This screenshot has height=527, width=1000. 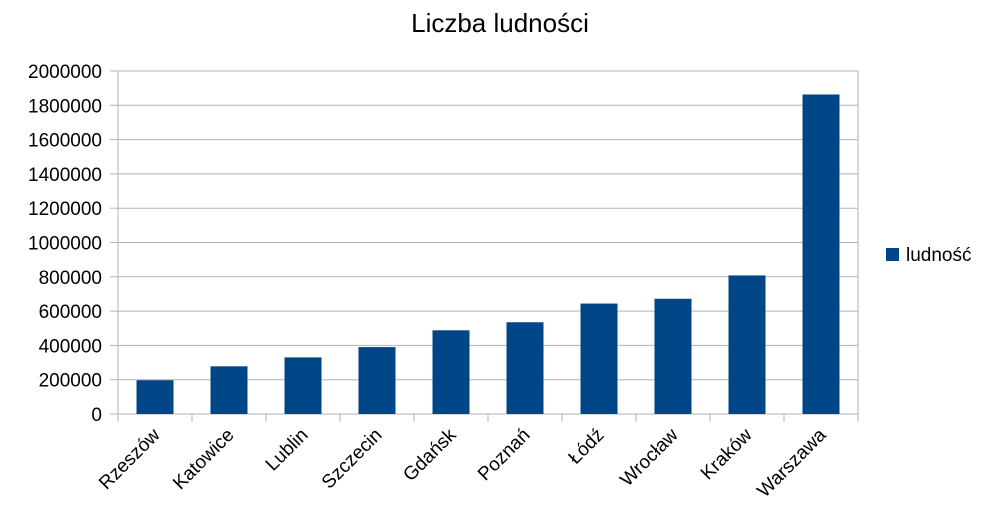 What do you see at coordinates (65, 175) in the screenshot?
I see `y-tick-label: 1400000` at bounding box center [65, 175].